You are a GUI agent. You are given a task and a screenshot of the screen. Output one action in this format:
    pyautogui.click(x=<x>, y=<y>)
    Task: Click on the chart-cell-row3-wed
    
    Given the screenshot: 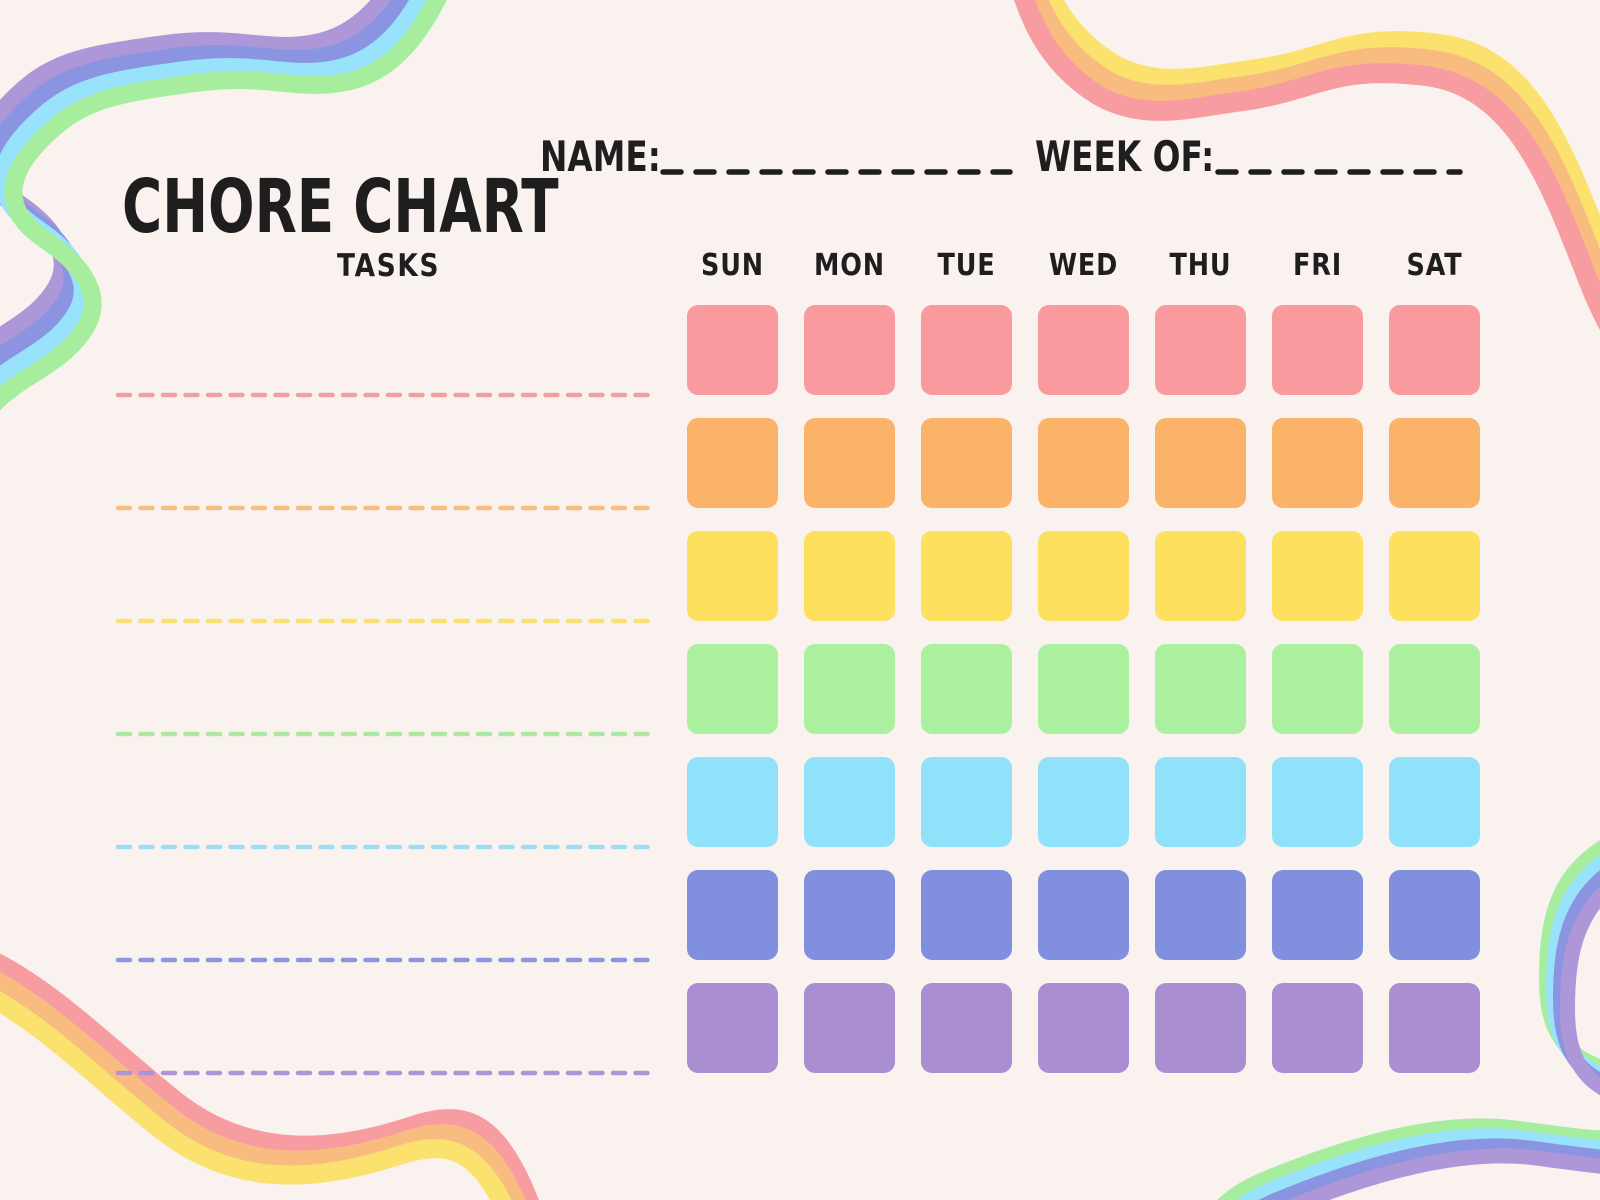 What is the action you would take?
    pyautogui.click(x=1083, y=576)
    